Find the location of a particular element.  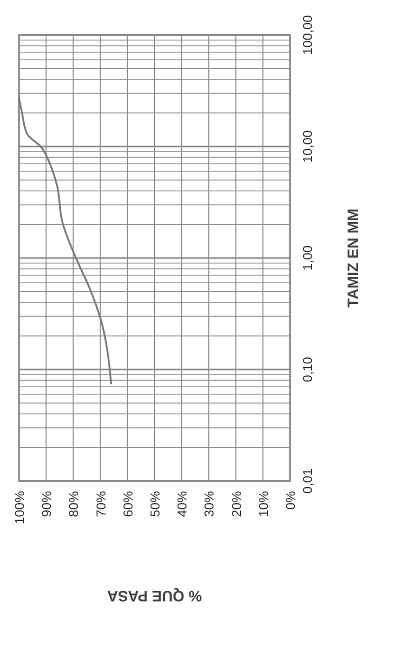

x-tick-label: 20% is located at coordinates (236, 504).